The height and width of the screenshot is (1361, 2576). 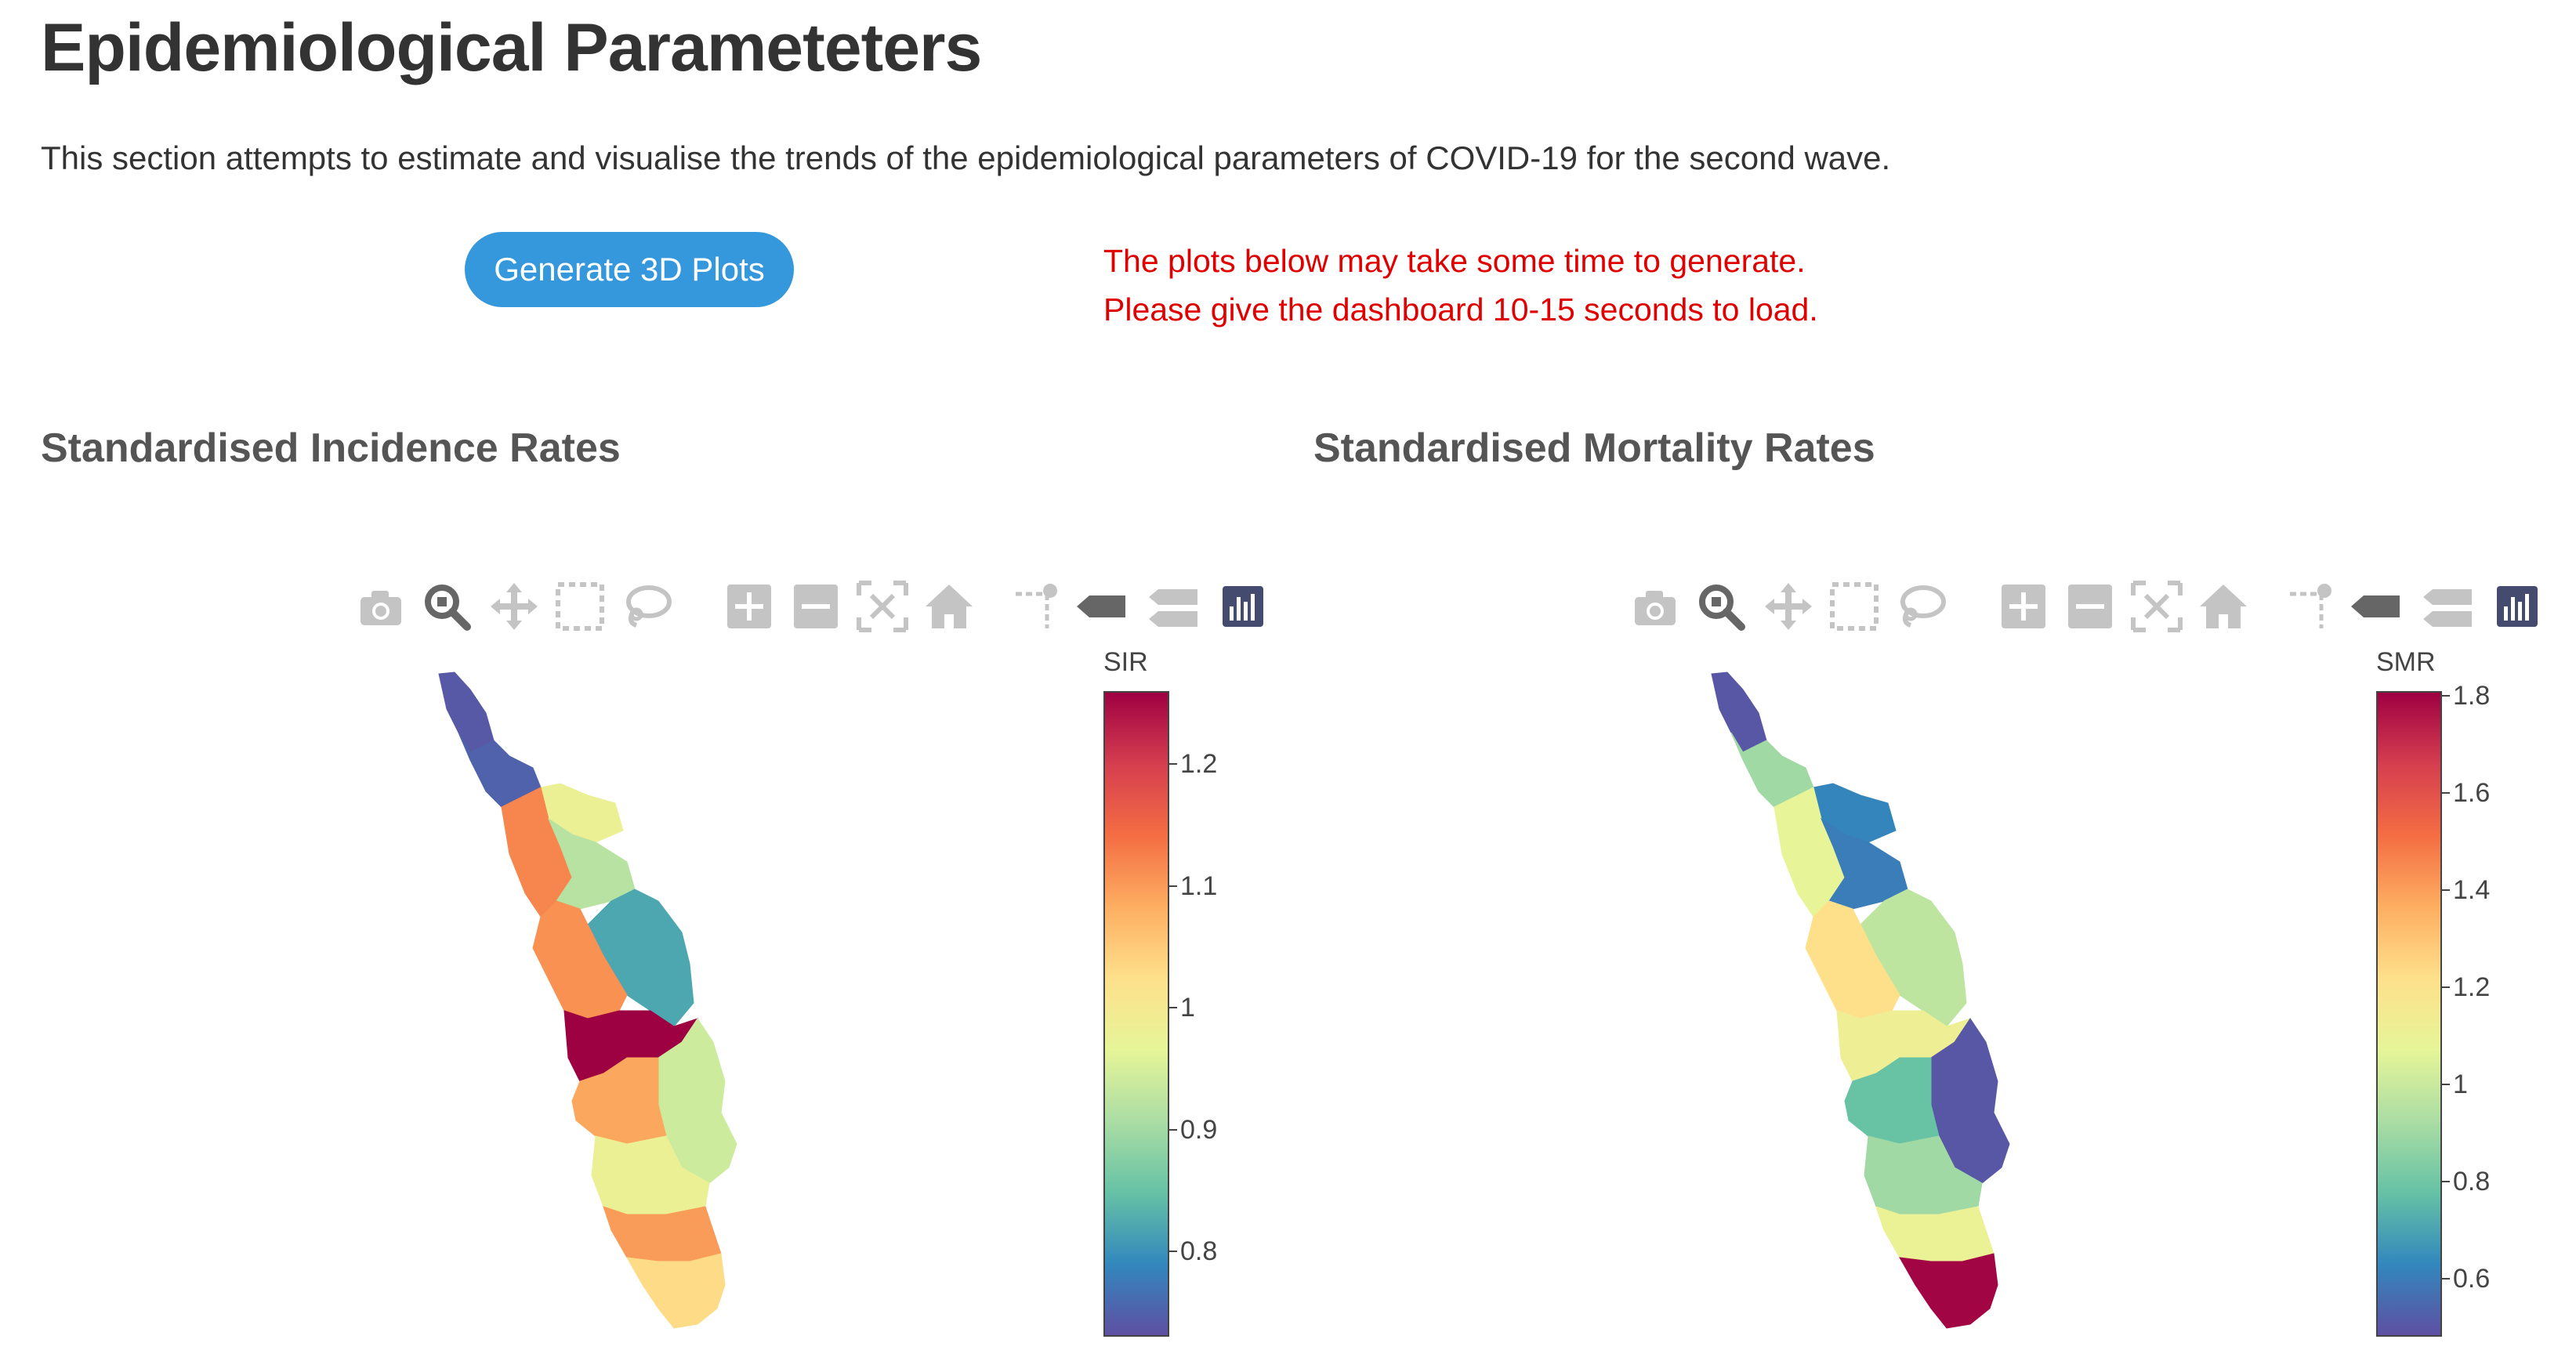 I want to click on smr-choropleth-map, so click(x=1899, y=999).